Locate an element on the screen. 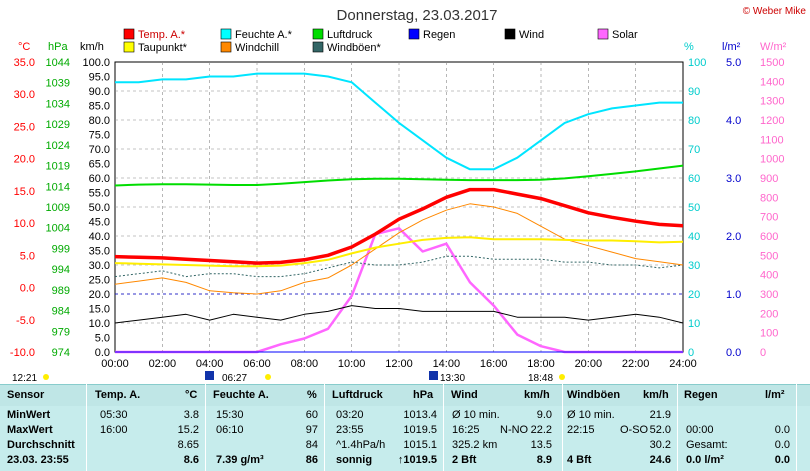  rain-tick-label: 1.0 is located at coordinates (733, 295).